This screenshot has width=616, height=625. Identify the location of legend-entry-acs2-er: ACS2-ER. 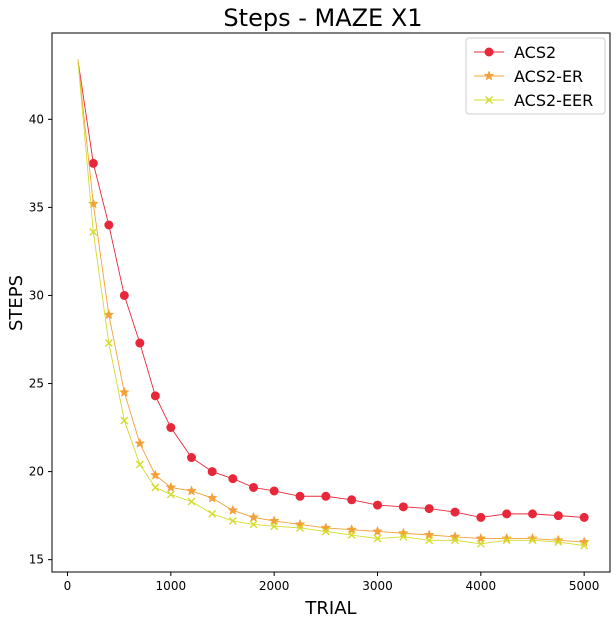
(528, 76).